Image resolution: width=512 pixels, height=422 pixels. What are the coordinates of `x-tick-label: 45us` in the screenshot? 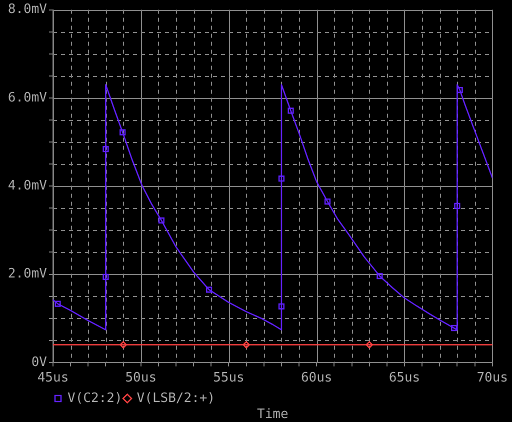 It's located at (53, 378).